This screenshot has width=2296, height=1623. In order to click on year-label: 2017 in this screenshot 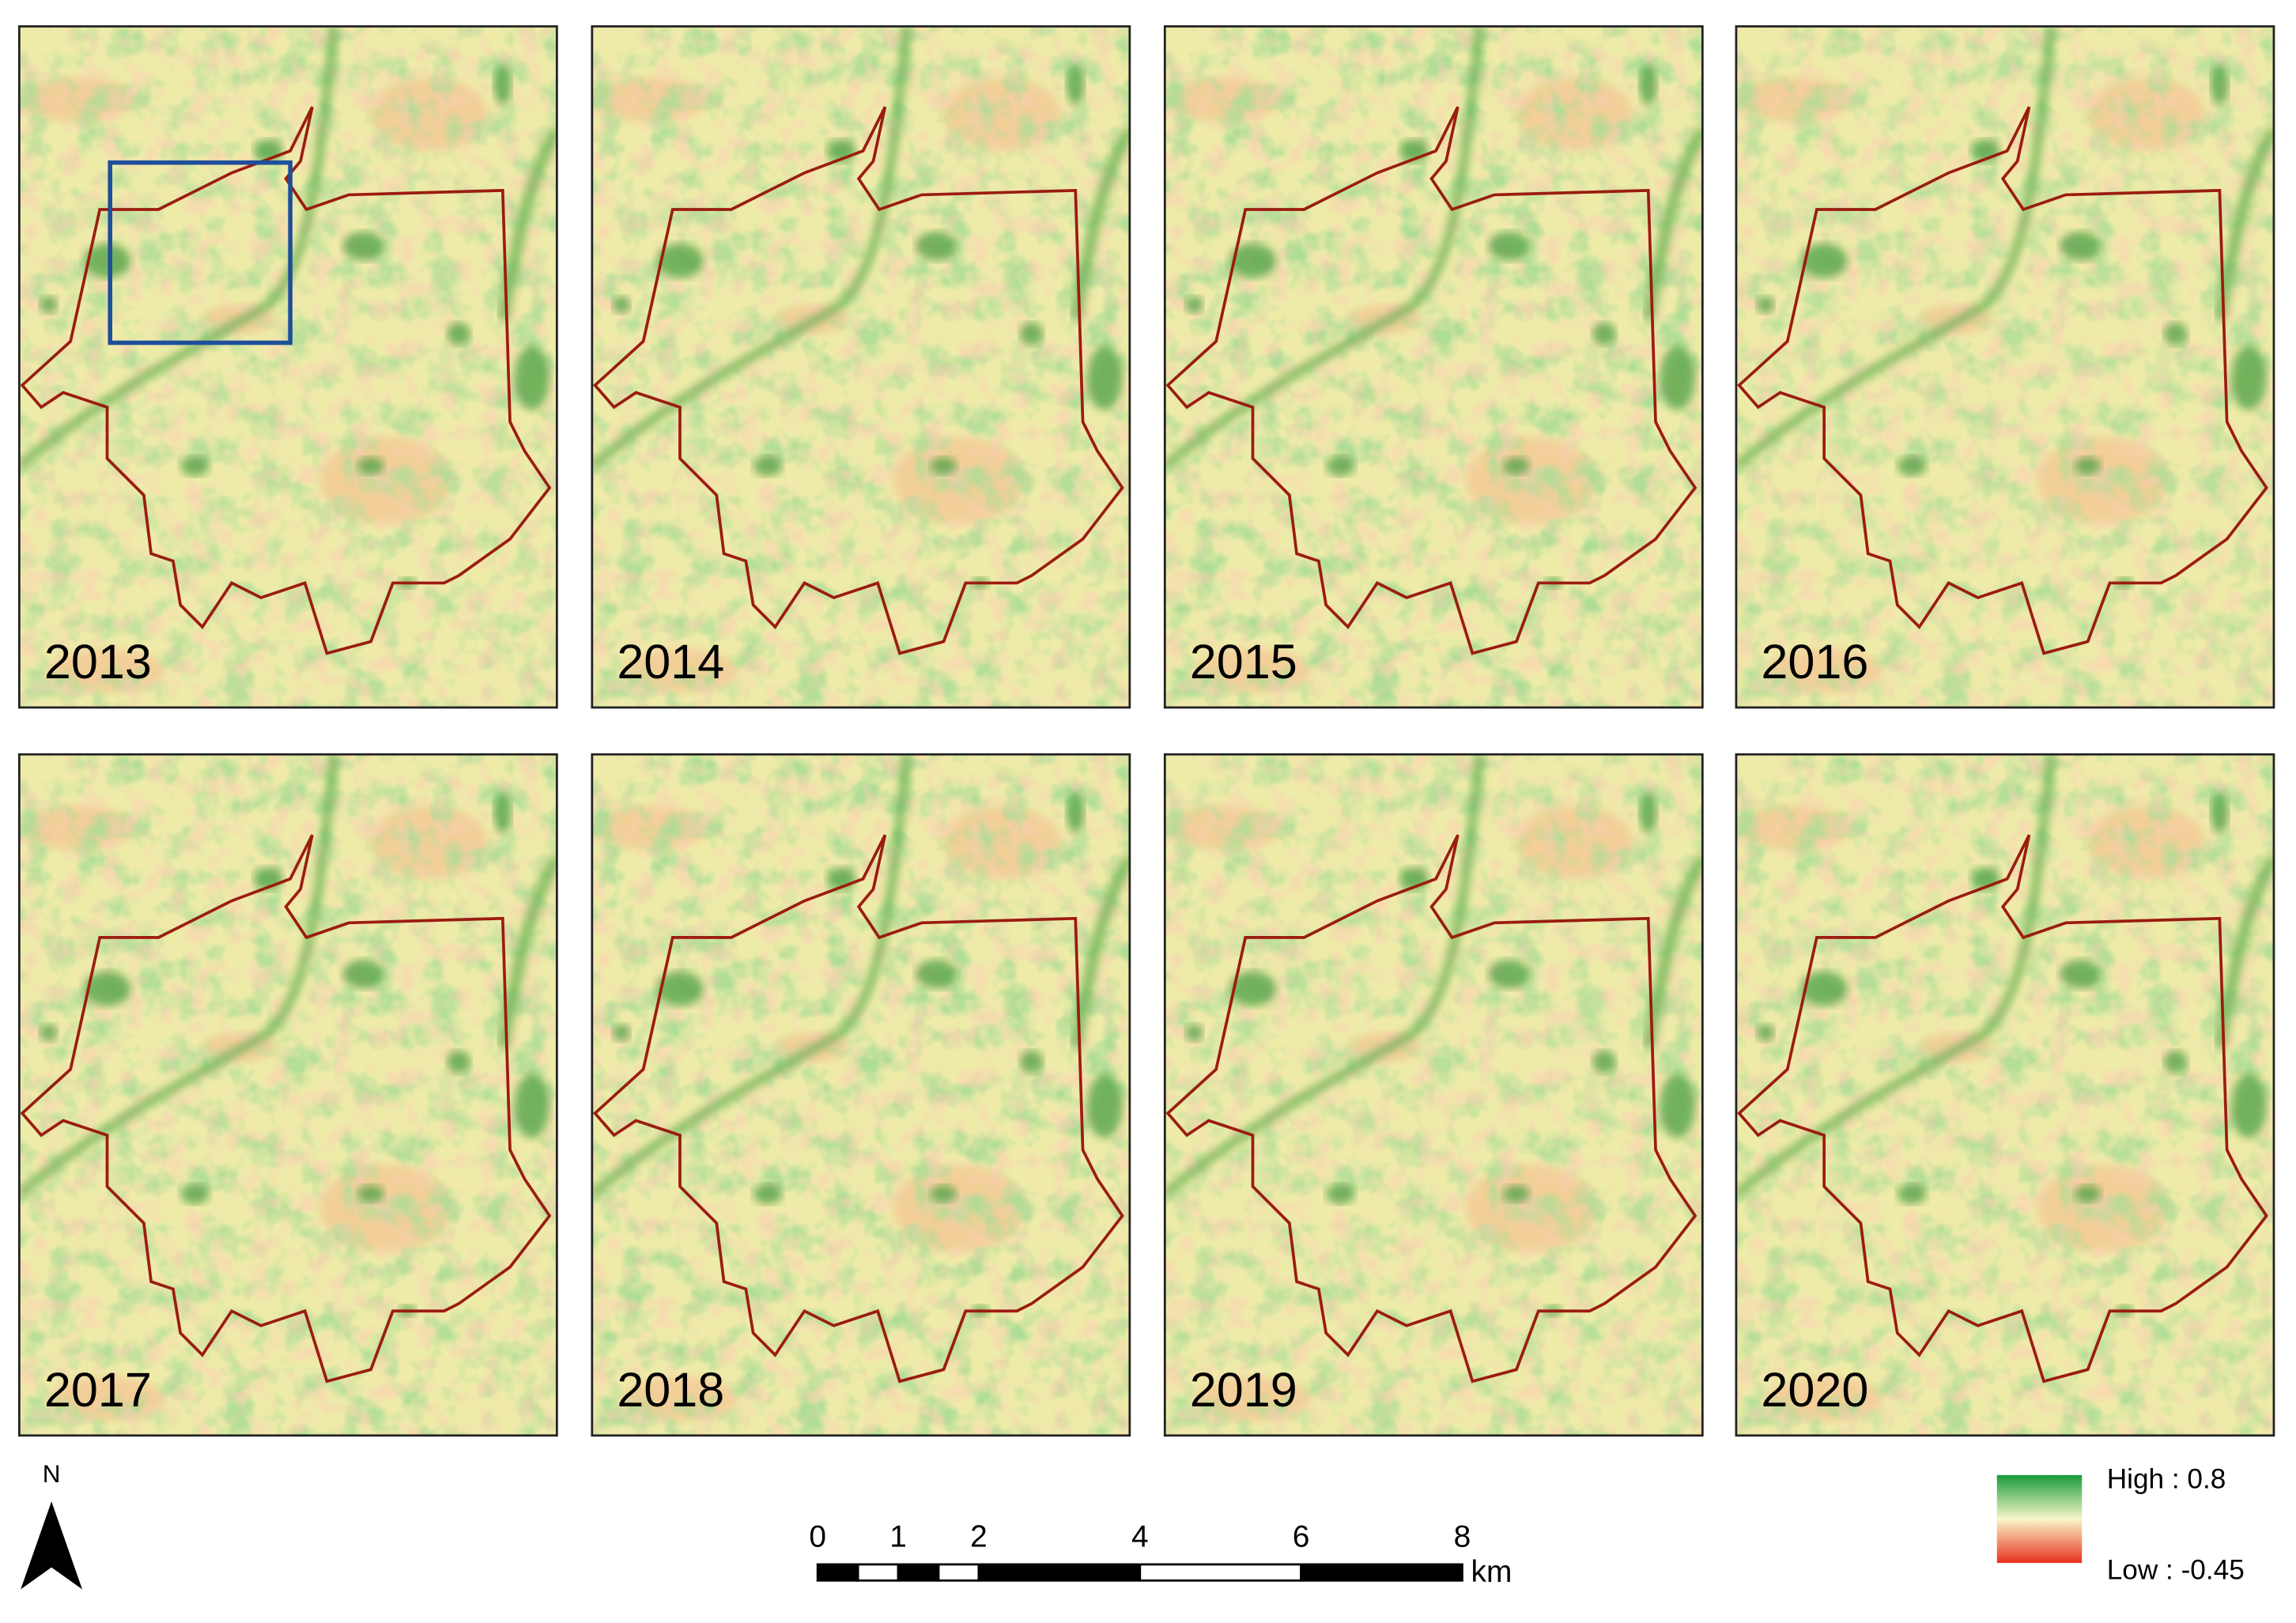, I will do `click(98, 1390)`.